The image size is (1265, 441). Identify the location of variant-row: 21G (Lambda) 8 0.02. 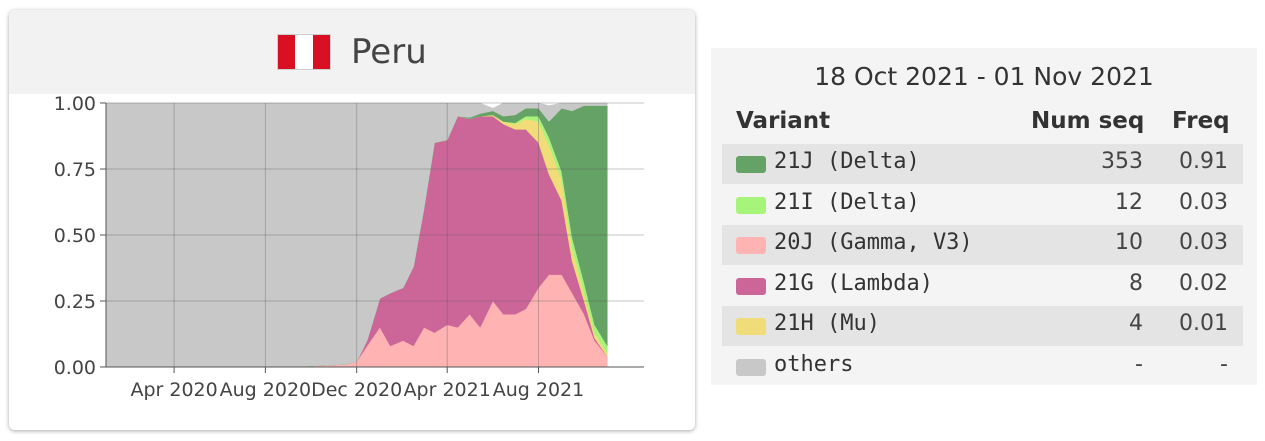
(982, 286).